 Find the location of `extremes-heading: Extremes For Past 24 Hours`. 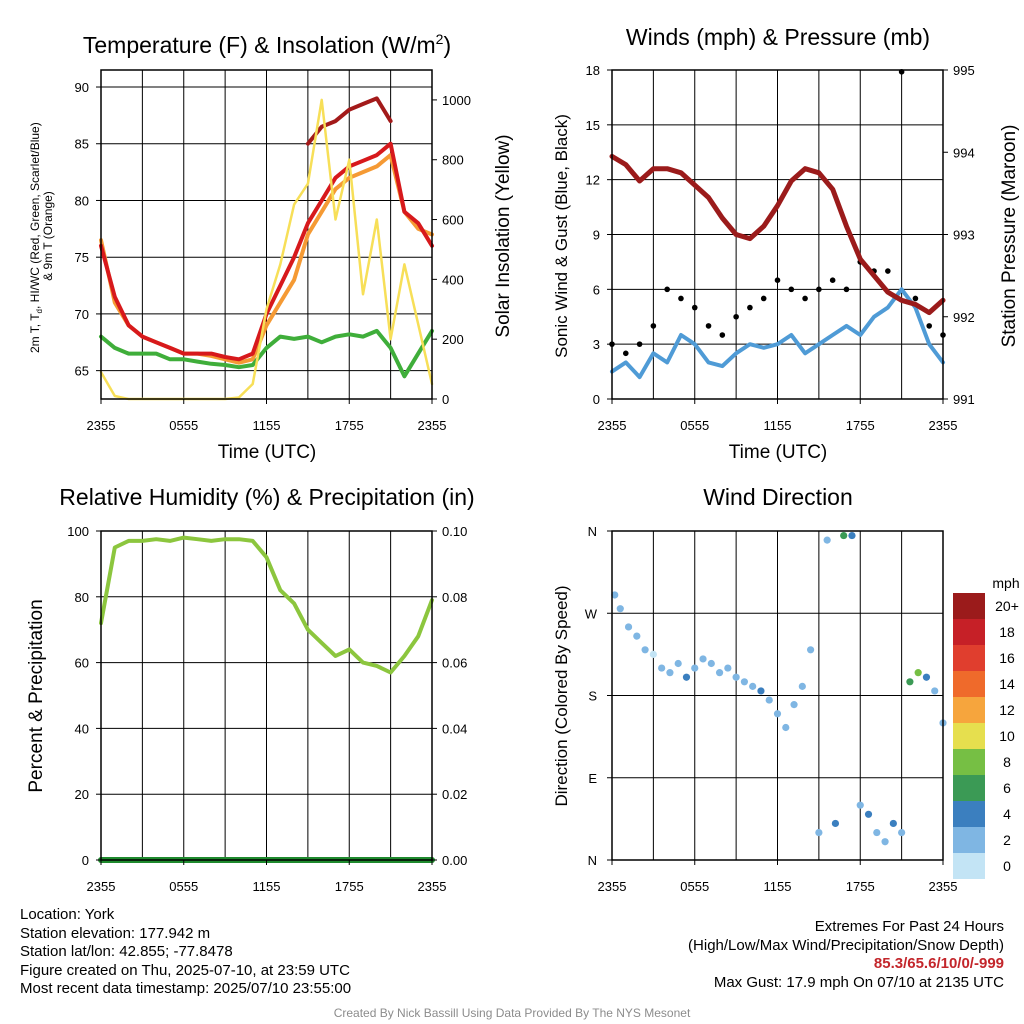

extremes-heading: Extremes For Past 24 Hours is located at coordinates (909, 926).